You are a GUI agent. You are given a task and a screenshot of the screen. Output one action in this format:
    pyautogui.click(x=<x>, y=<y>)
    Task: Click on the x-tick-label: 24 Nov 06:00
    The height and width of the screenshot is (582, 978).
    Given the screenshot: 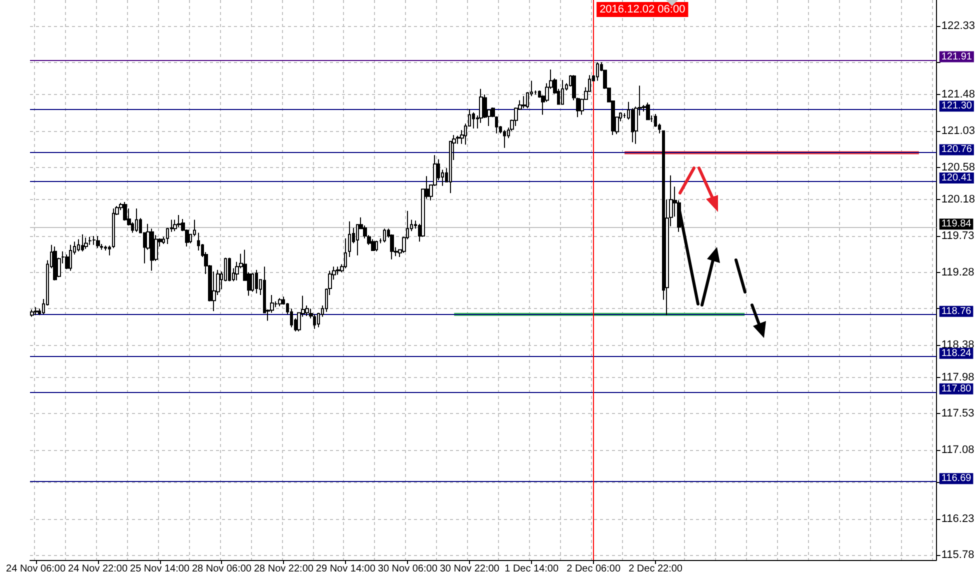 What is the action you would take?
    pyautogui.click(x=36, y=569)
    